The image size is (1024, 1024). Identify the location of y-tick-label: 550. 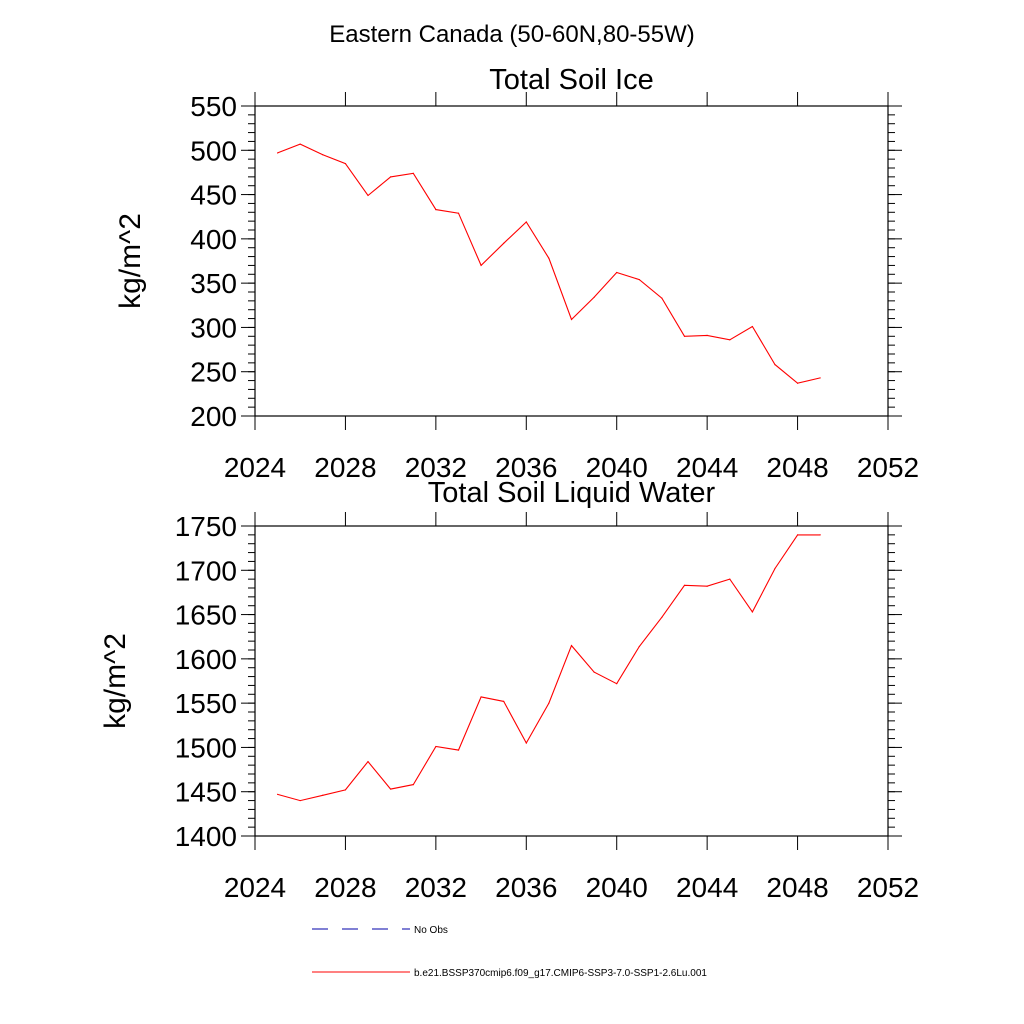
(213, 106).